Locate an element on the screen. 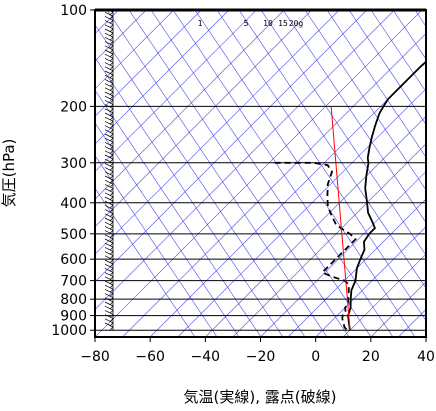 The height and width of the screenshot is (411, 436). mixing-ratio-label: 20g is located at coordinates (296, 23).